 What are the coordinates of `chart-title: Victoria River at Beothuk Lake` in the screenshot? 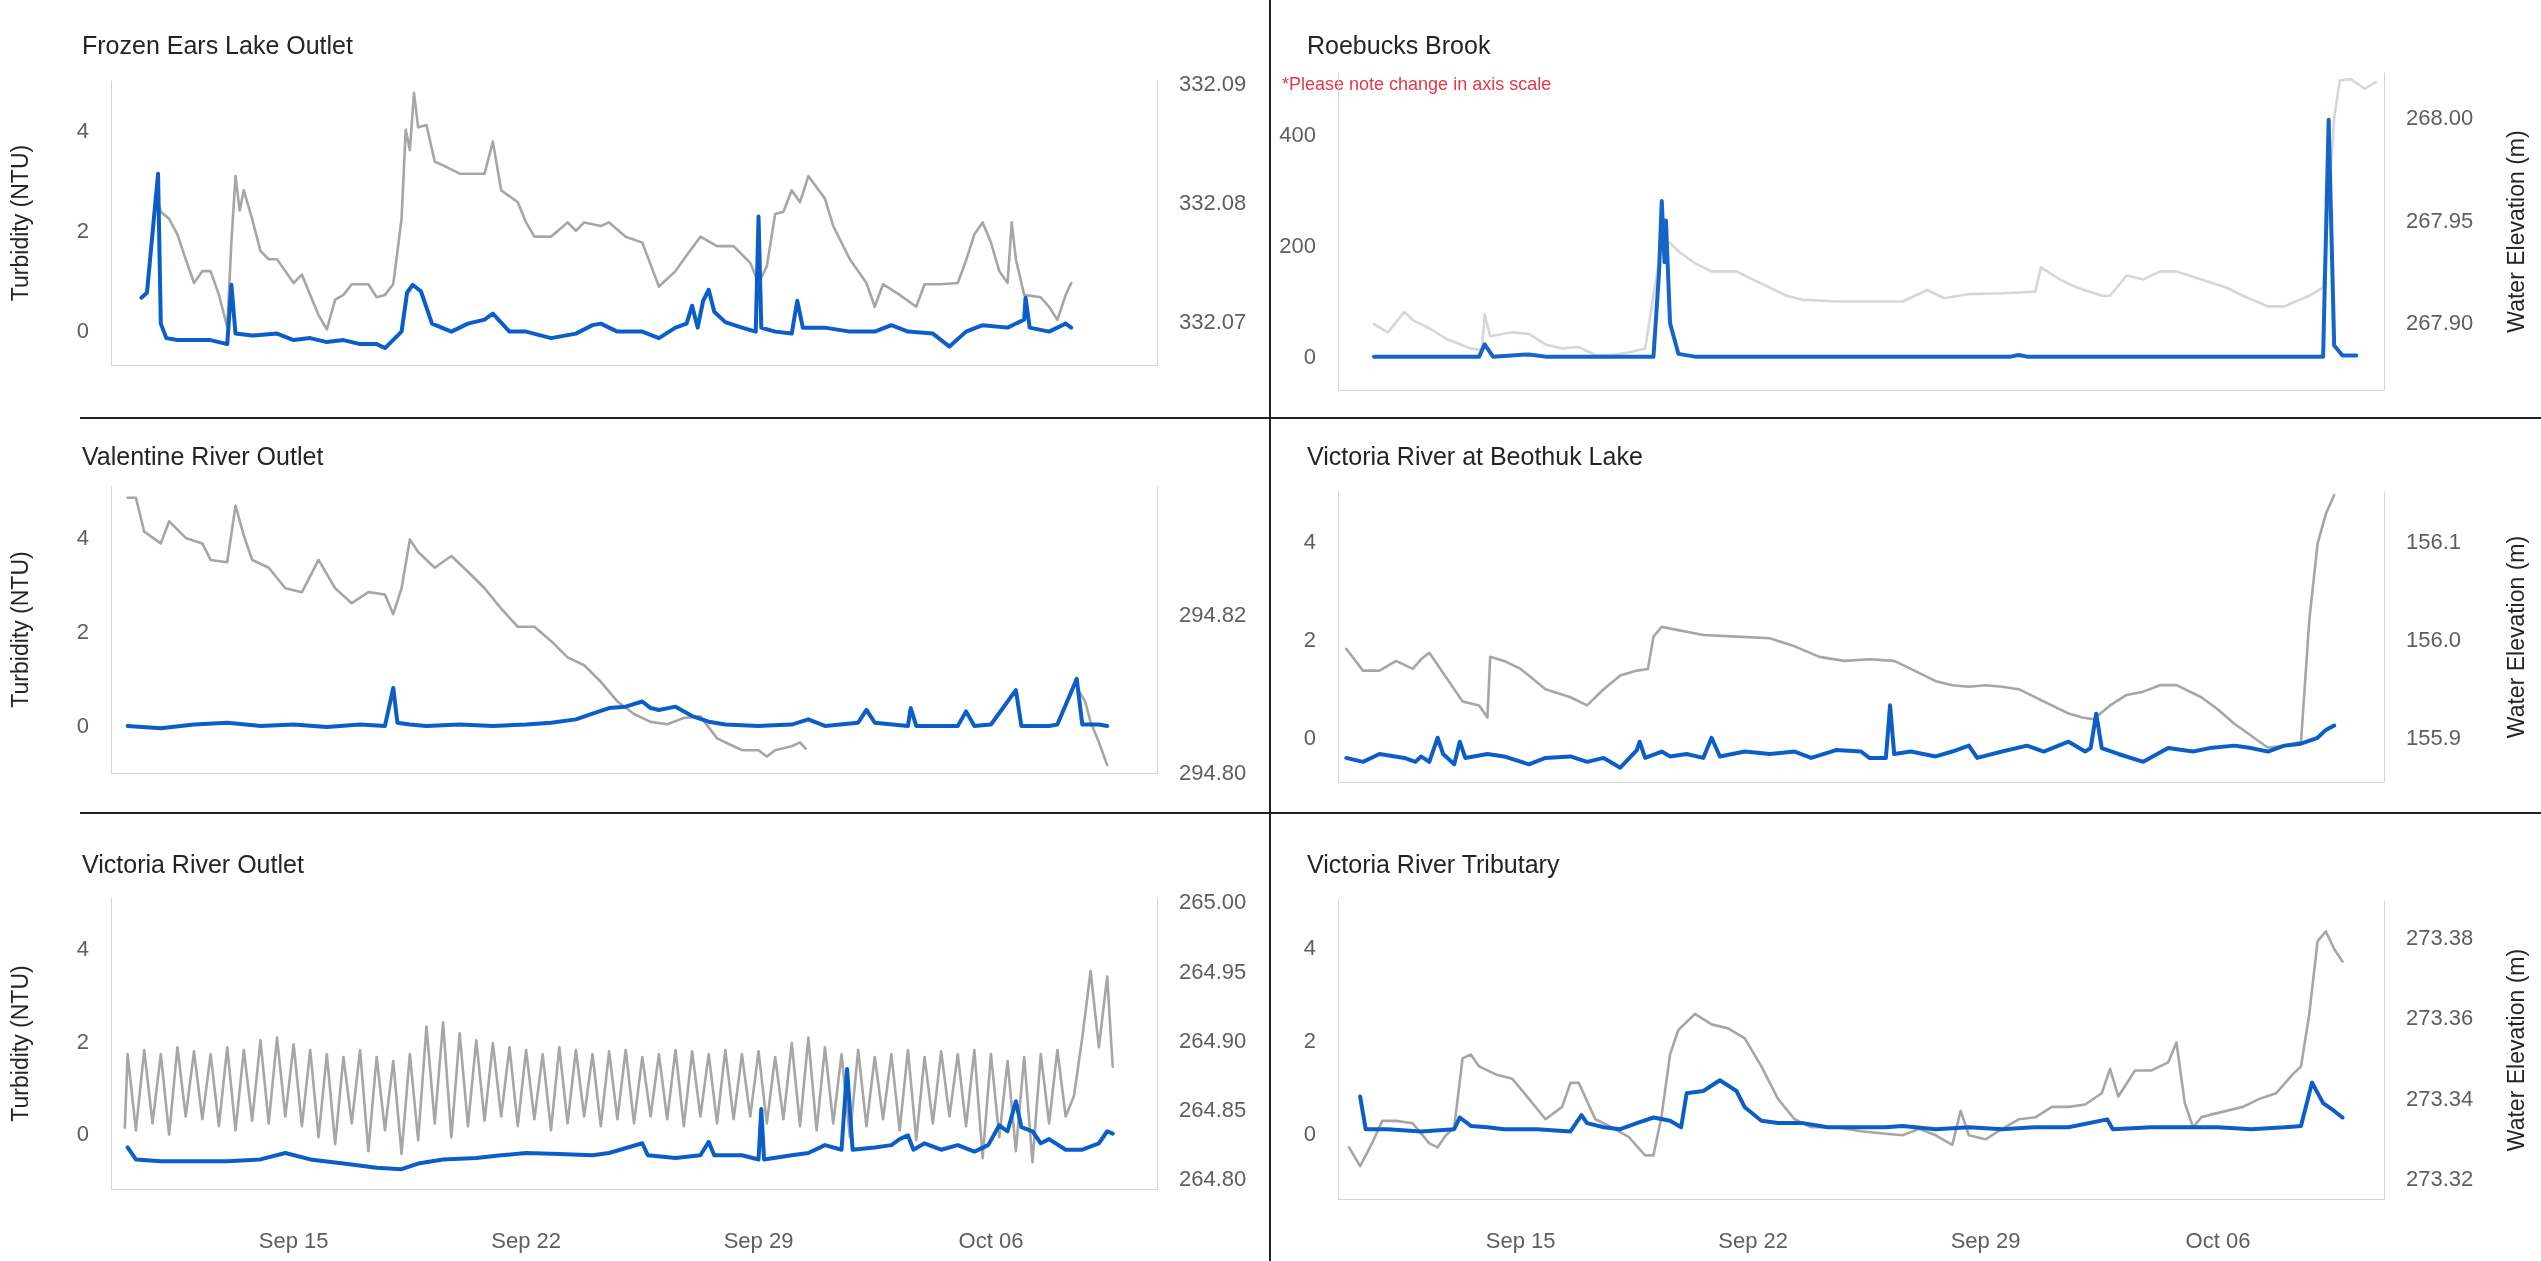 It's located at (1475, 455).